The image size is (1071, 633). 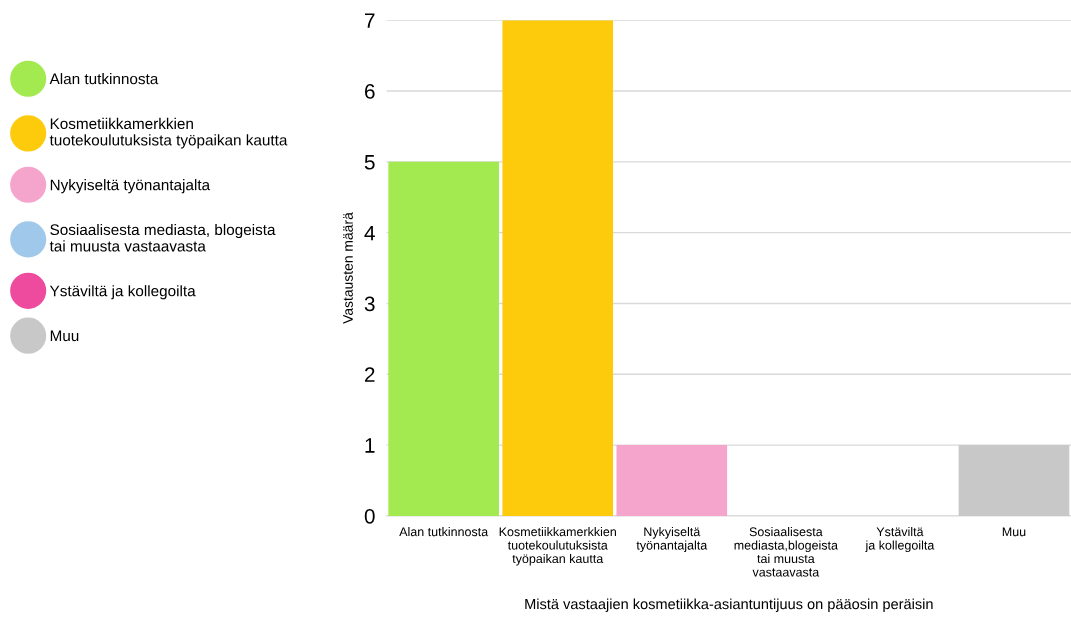 I want to click on legend-label: Alan tutkinnosta, so click(x=104, y=79).